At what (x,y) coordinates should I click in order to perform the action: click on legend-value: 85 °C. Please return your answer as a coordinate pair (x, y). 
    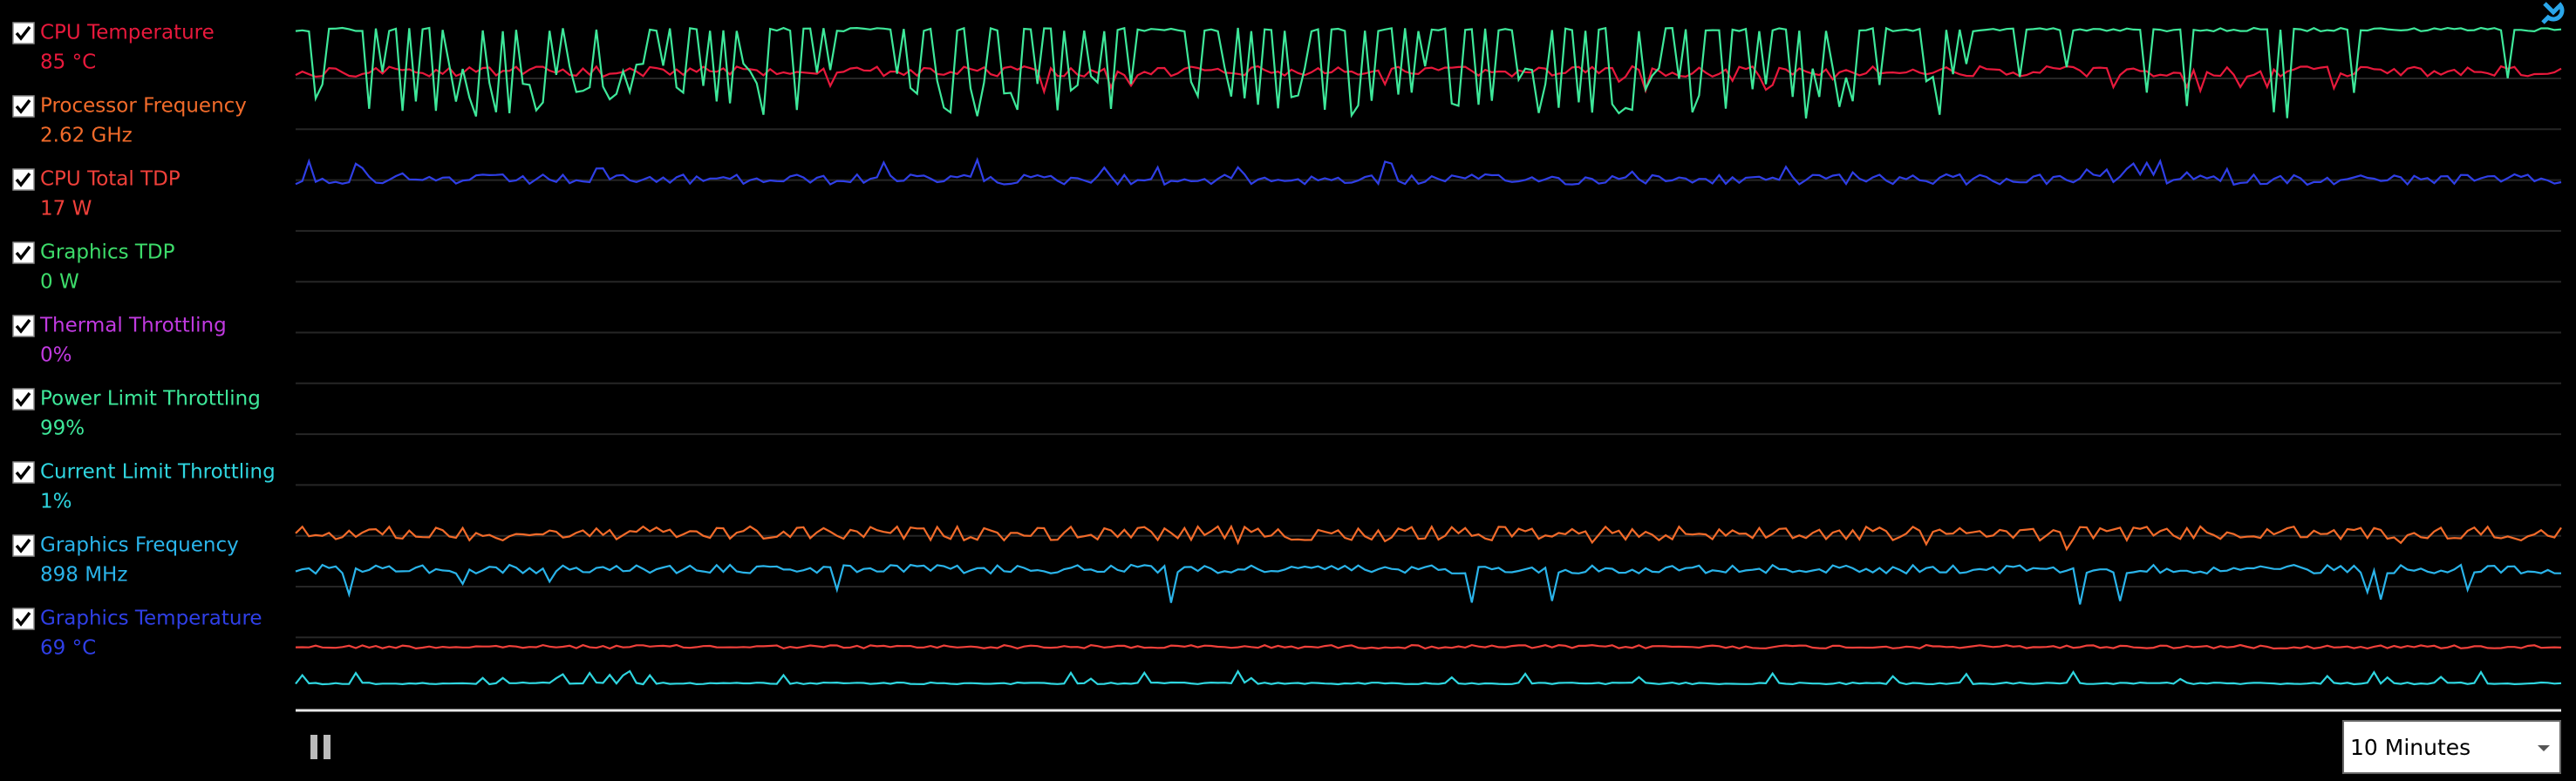
    Looking at the image, I should click on (68, 62).